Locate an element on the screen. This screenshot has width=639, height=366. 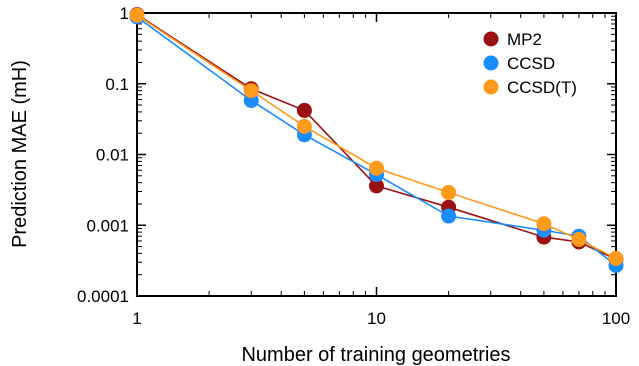
x-tick-label: 10 is located at coordinates (376, 318).